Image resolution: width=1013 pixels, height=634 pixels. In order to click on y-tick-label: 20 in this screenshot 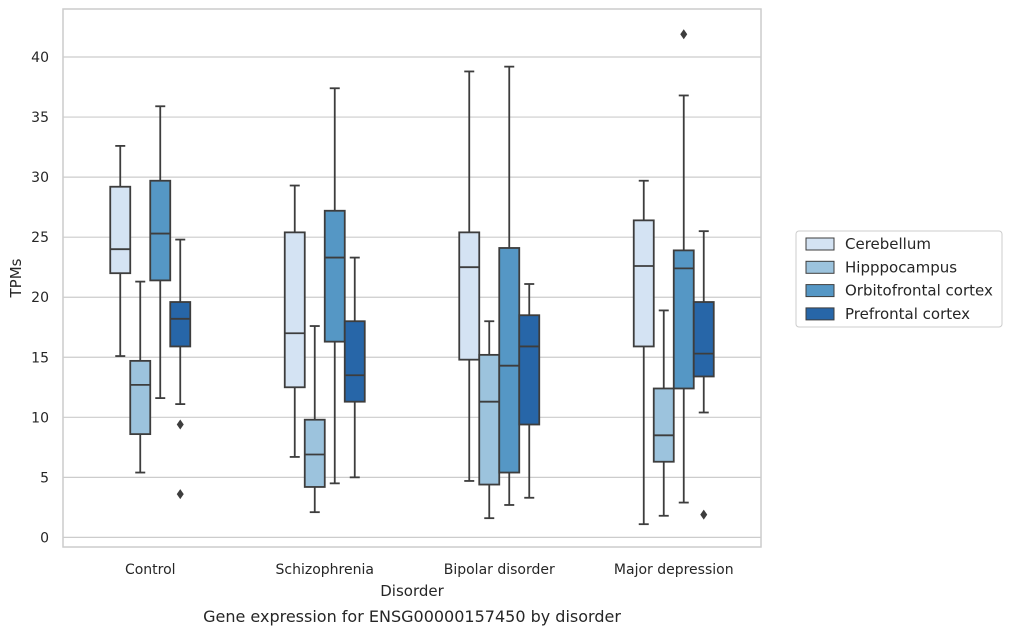, I will do `click(40, 298)`.